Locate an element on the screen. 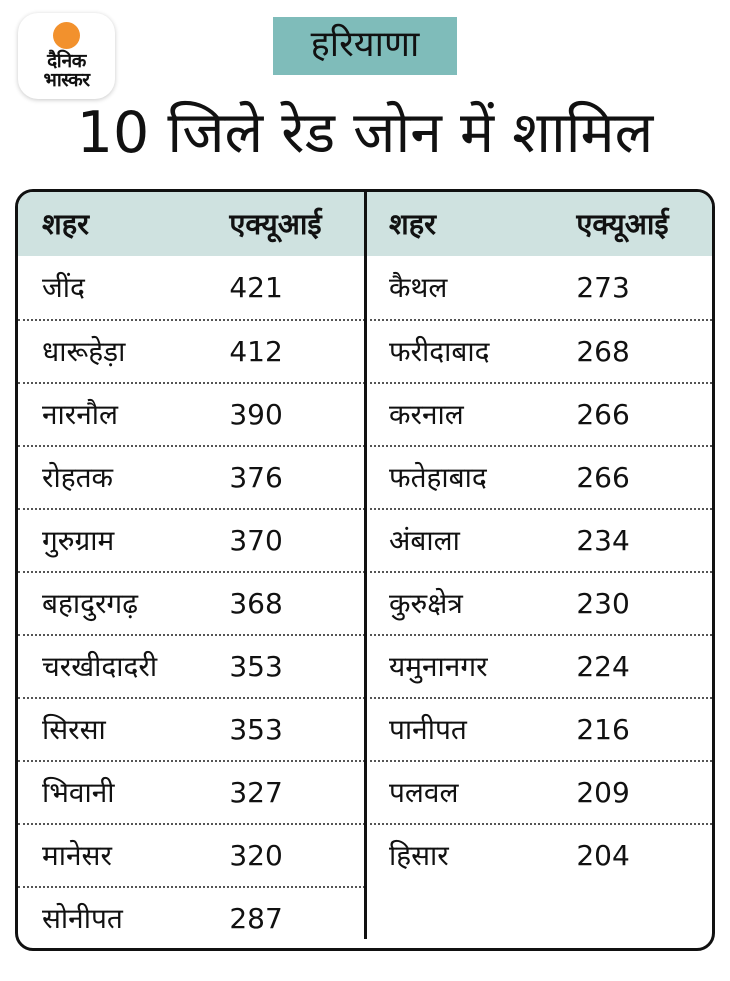 The width and height of the screenshot is (730, 981). aqi-cell: 204 is located at coordinates (603, 855).